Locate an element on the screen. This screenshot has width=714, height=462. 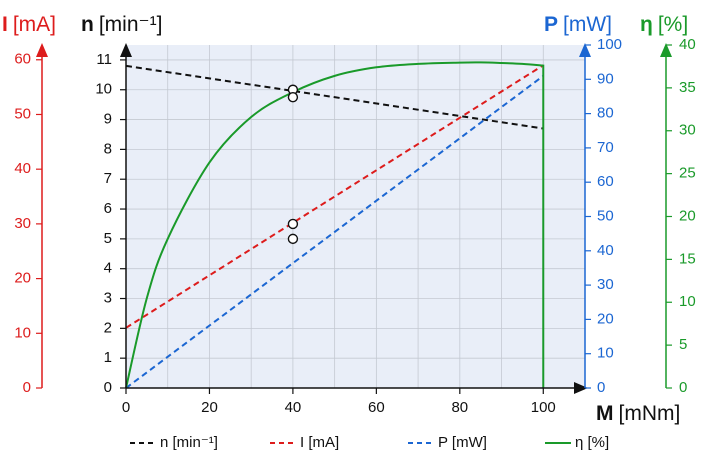
legend-label-P: P [mW] is located at coordinates (462, 442).